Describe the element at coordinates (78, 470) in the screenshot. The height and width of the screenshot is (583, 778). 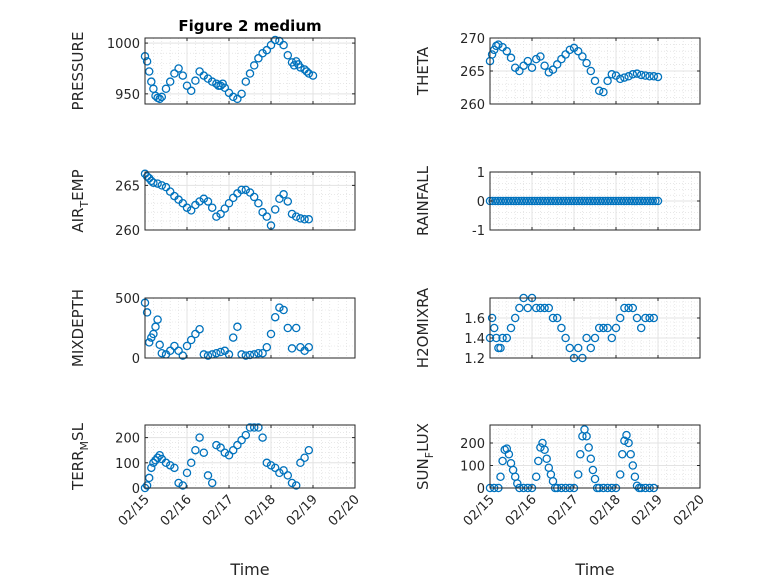
I see `y-axis-label-main: TERR` at that location.